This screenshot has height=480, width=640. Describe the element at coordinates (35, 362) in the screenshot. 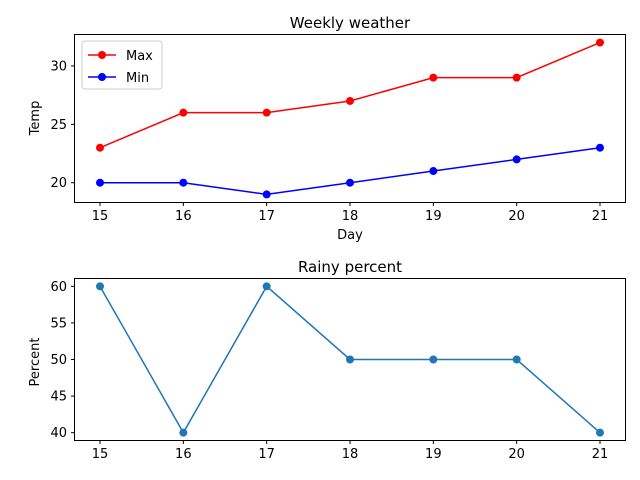

I see `rain-y-axis-label: Percent` at that location.